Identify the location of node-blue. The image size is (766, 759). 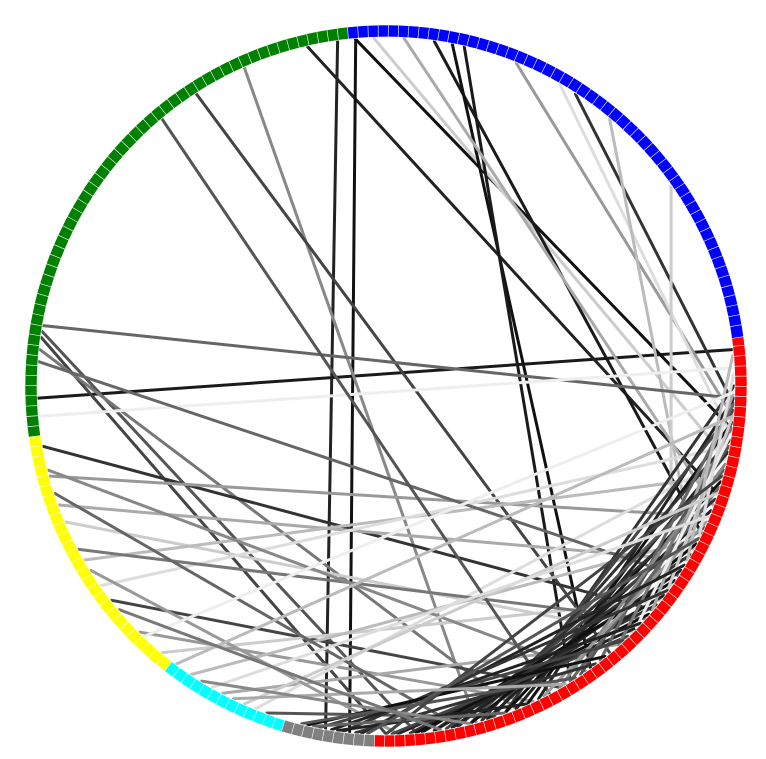
(736, 331).